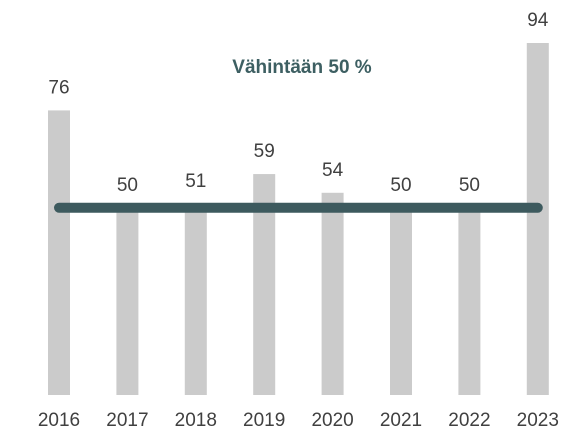  I want to click on x-tick-label: 2021, so click(401, 420).